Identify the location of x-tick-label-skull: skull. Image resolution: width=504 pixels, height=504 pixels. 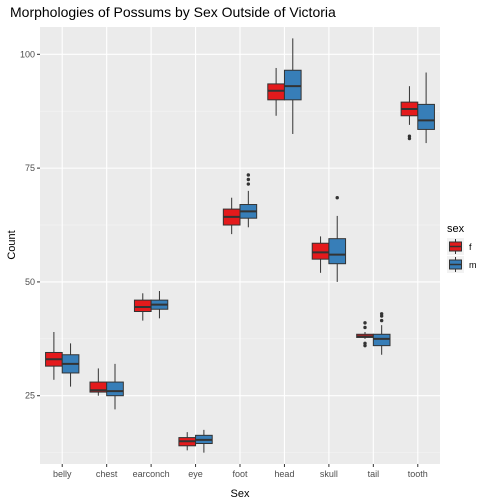
(329, 474).